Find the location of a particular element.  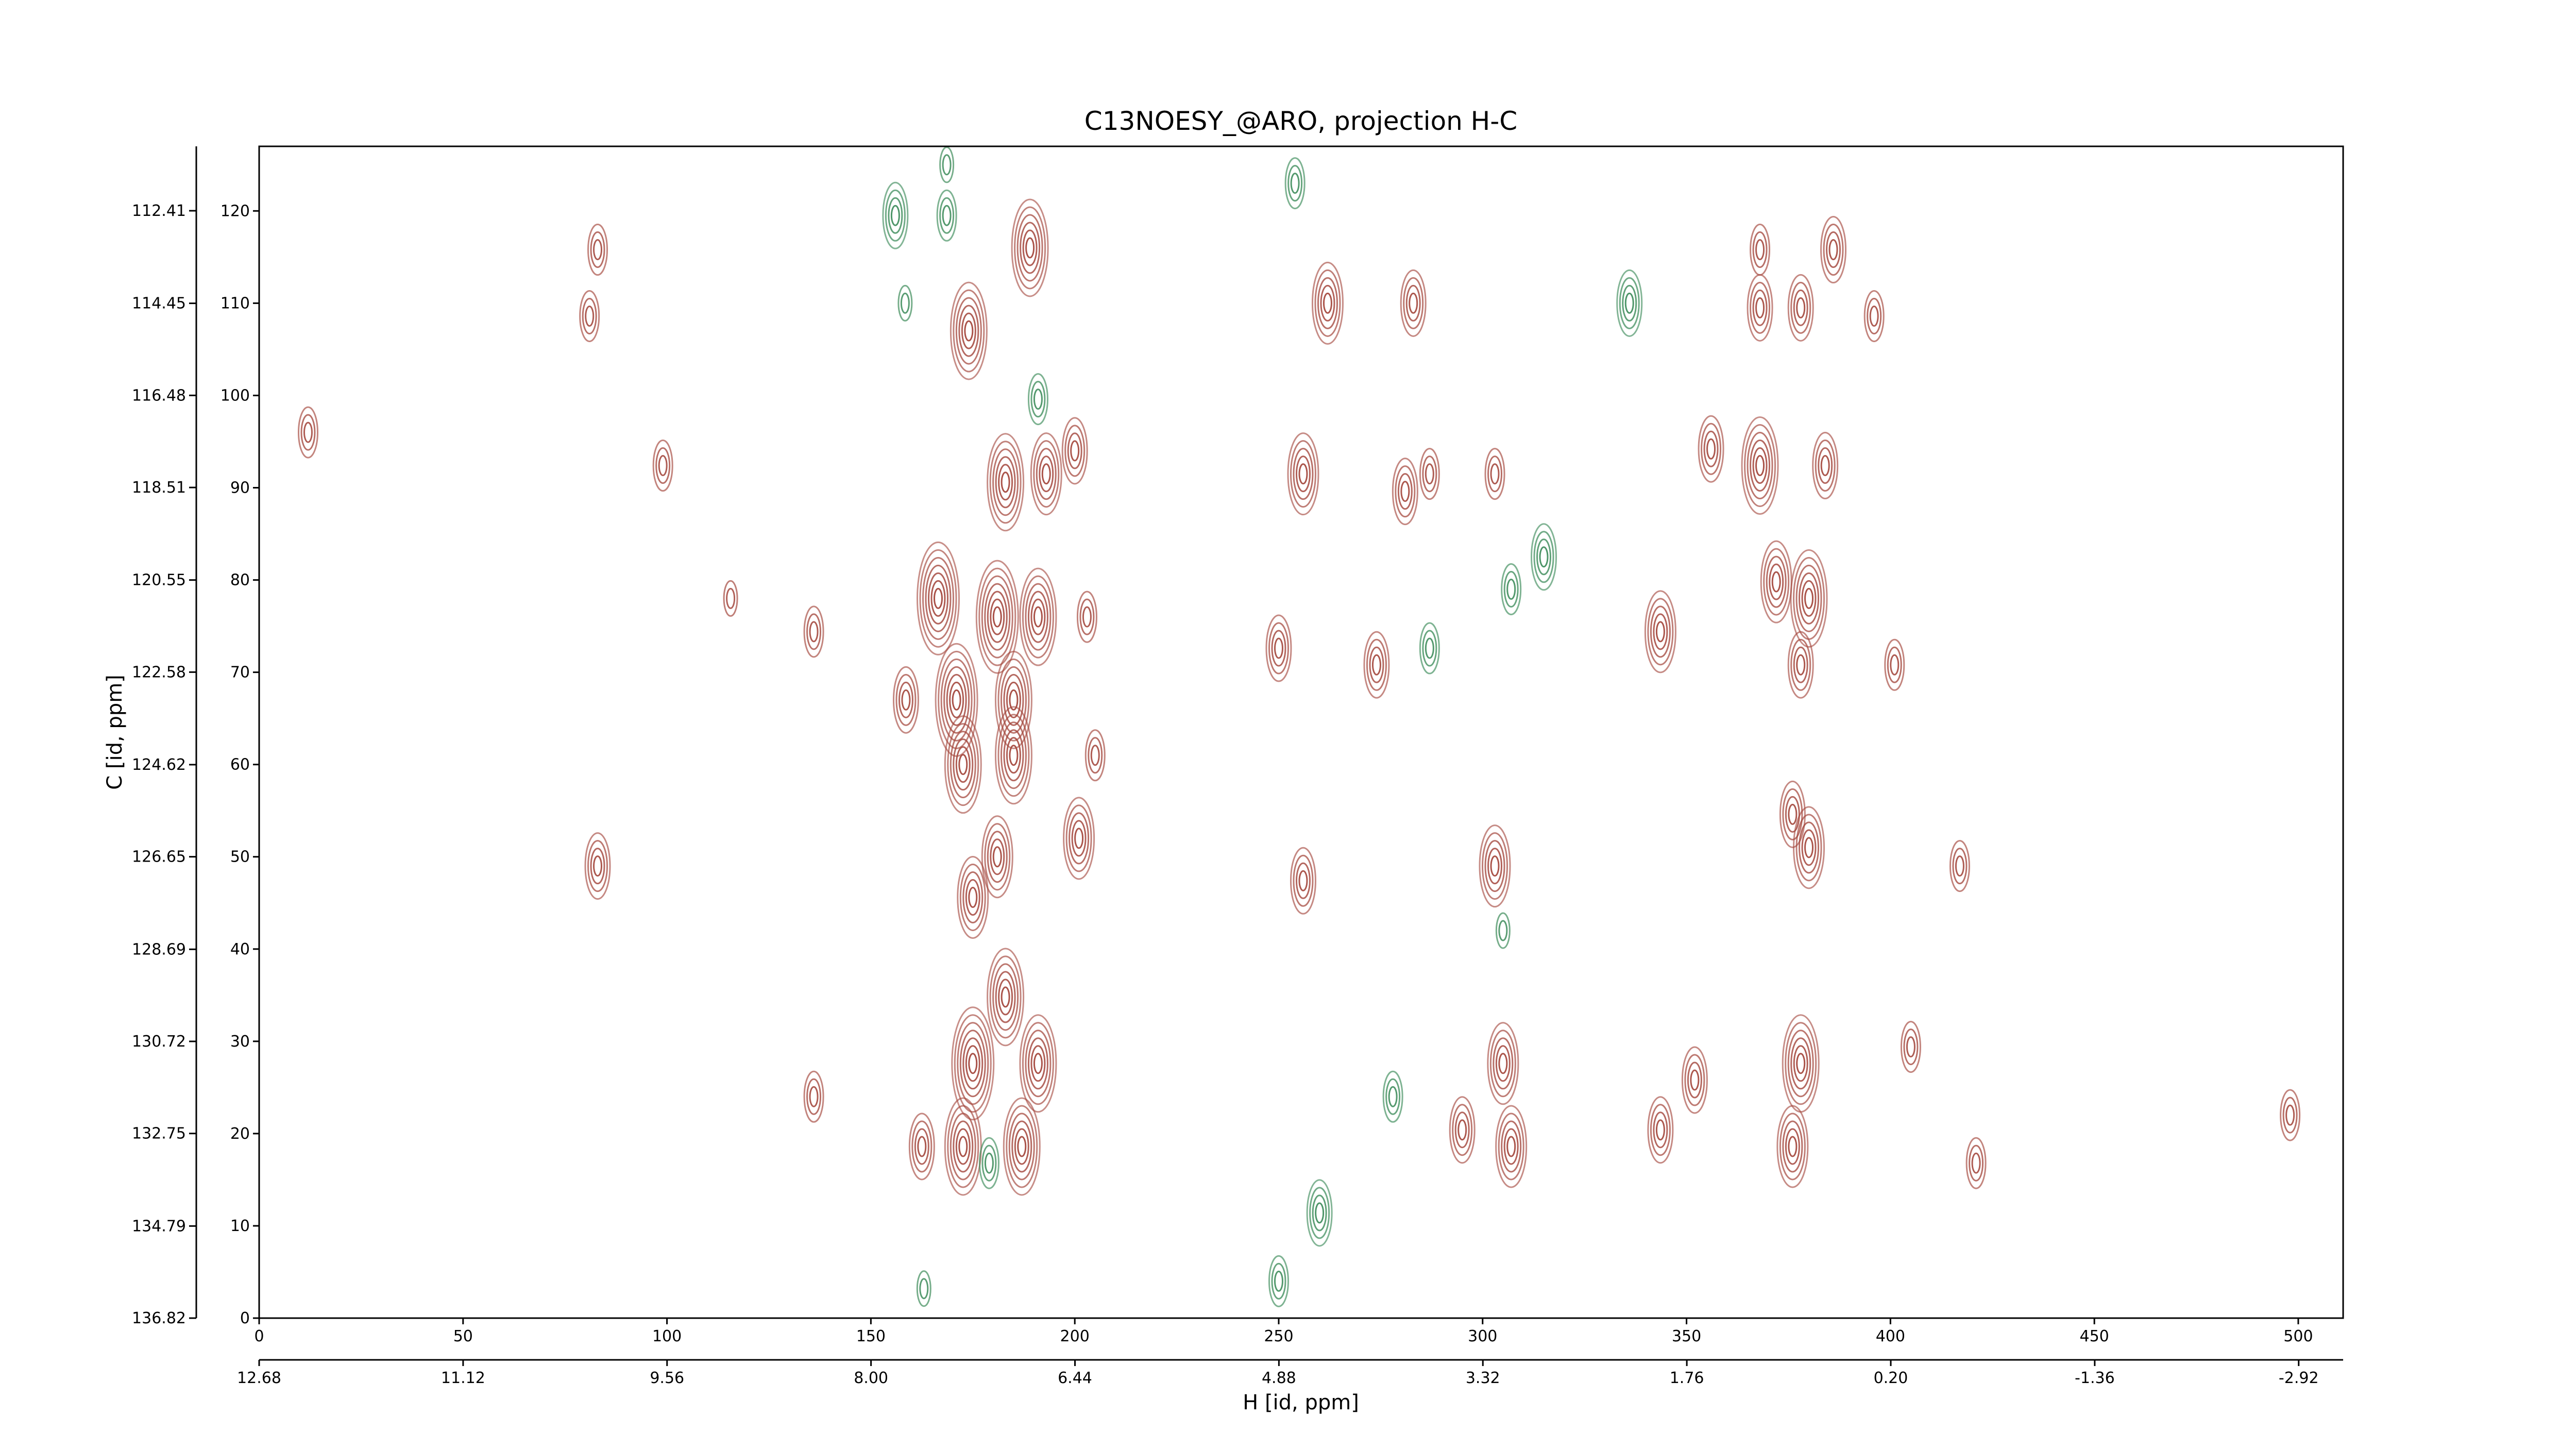

y-tick-label: 110 is located at coordinates (235, 303).